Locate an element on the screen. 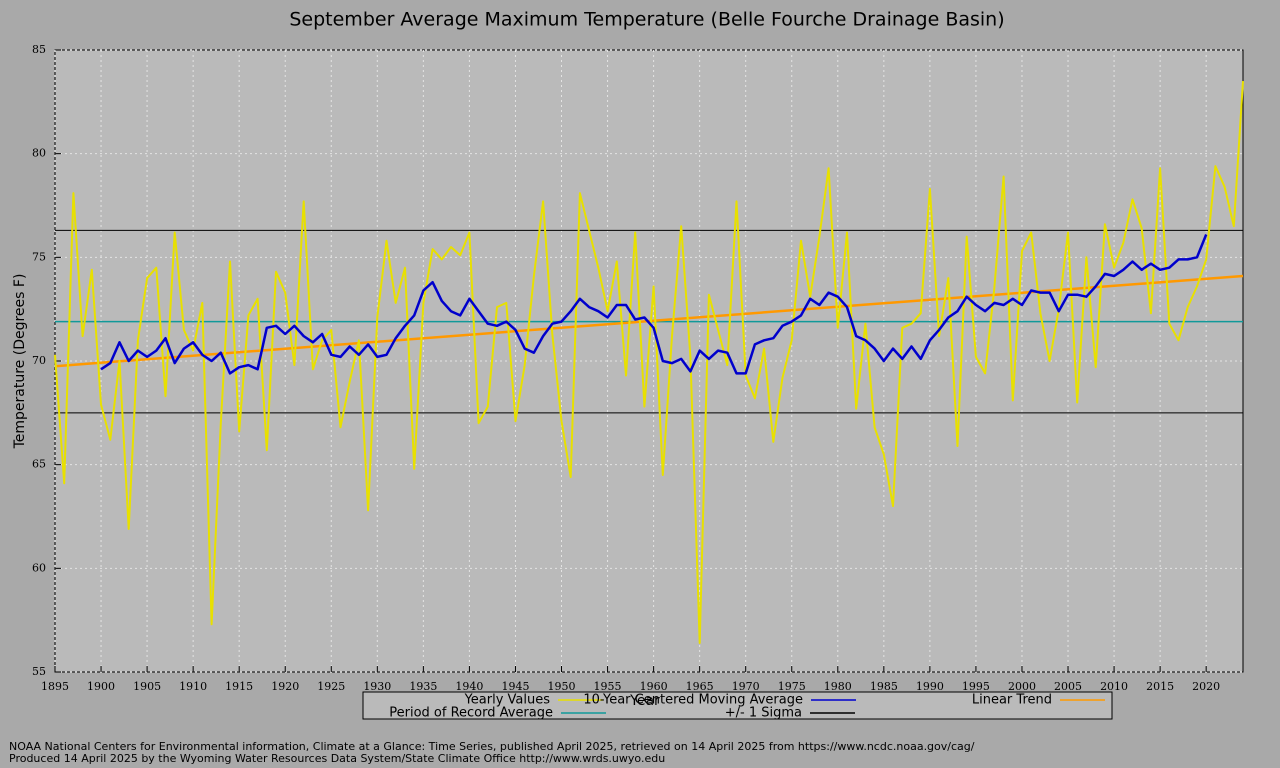 This screenshot has height=768, width=1280. x-tick-label: 1915 is located at coordinates (239, 686).